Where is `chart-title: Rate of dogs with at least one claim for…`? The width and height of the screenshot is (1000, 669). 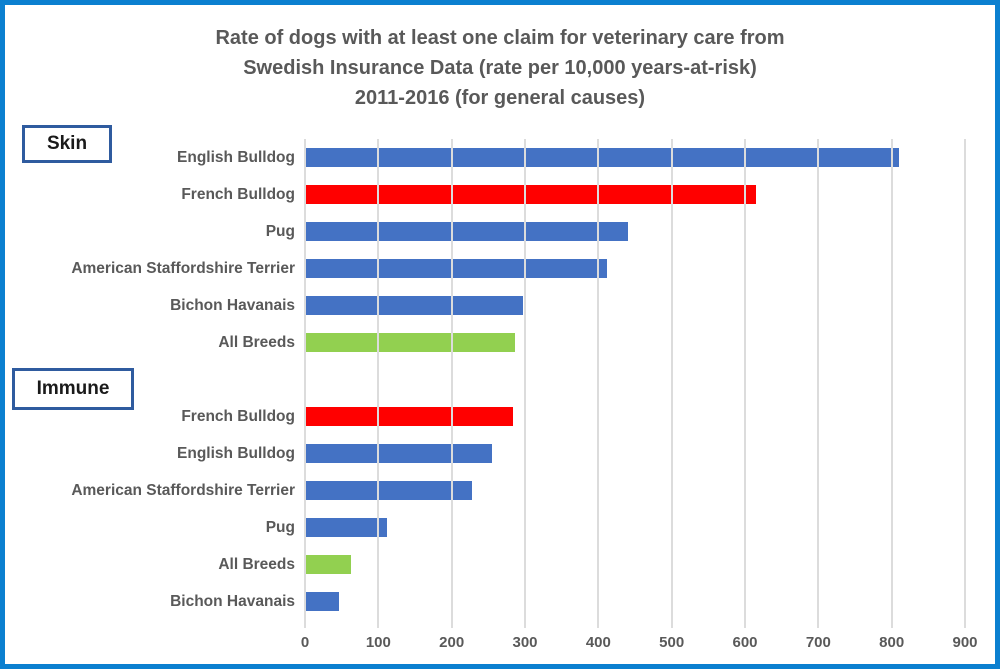 chart-title: Rate of dogs with at least one claim for… is located at coordinates (500, 68).